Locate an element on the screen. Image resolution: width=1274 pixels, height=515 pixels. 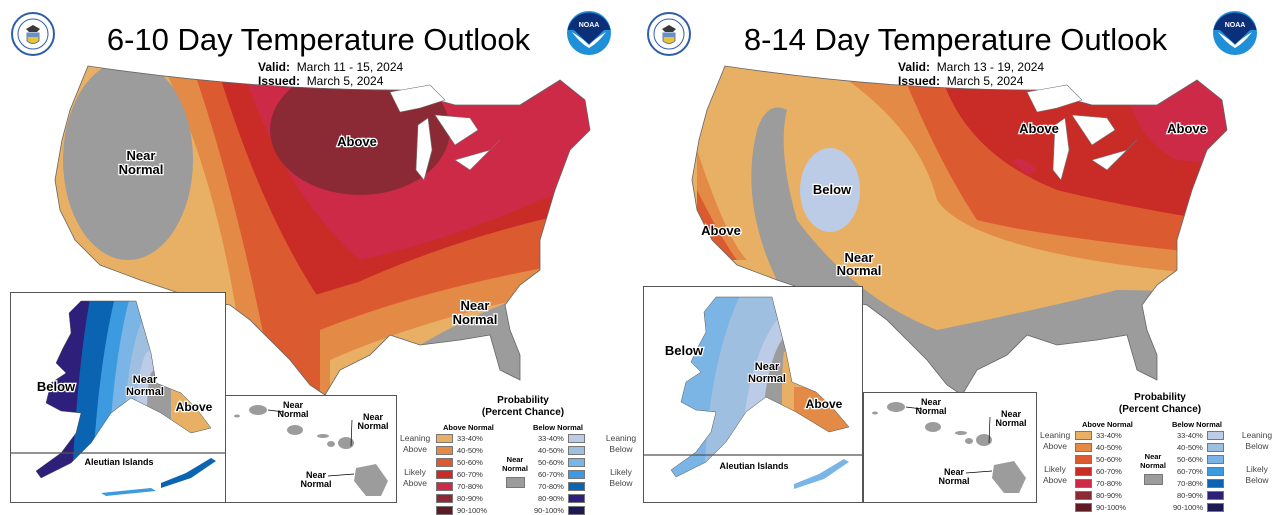
panel-title: 8-14 Day Temperature Outlook is located at coordinates (955, 39).